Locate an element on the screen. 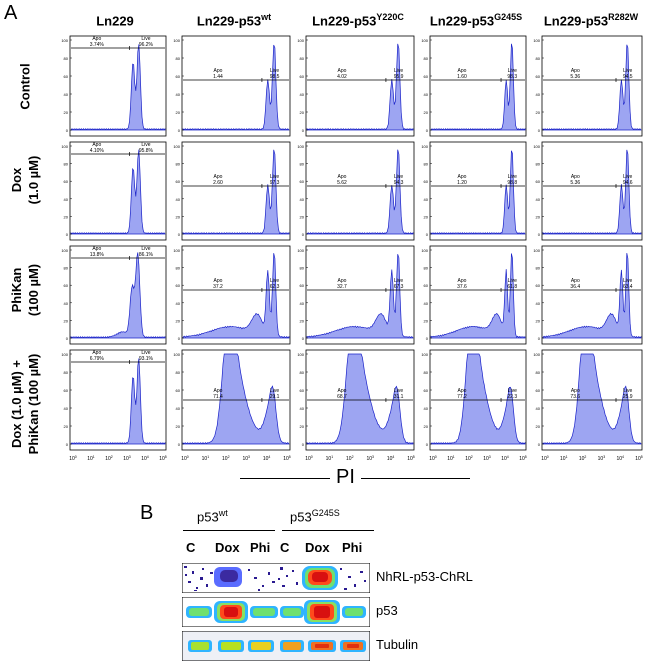 This screenshot has width=650, height=672. gate-value-live: 25.9 is located at coordinates (628, 397).